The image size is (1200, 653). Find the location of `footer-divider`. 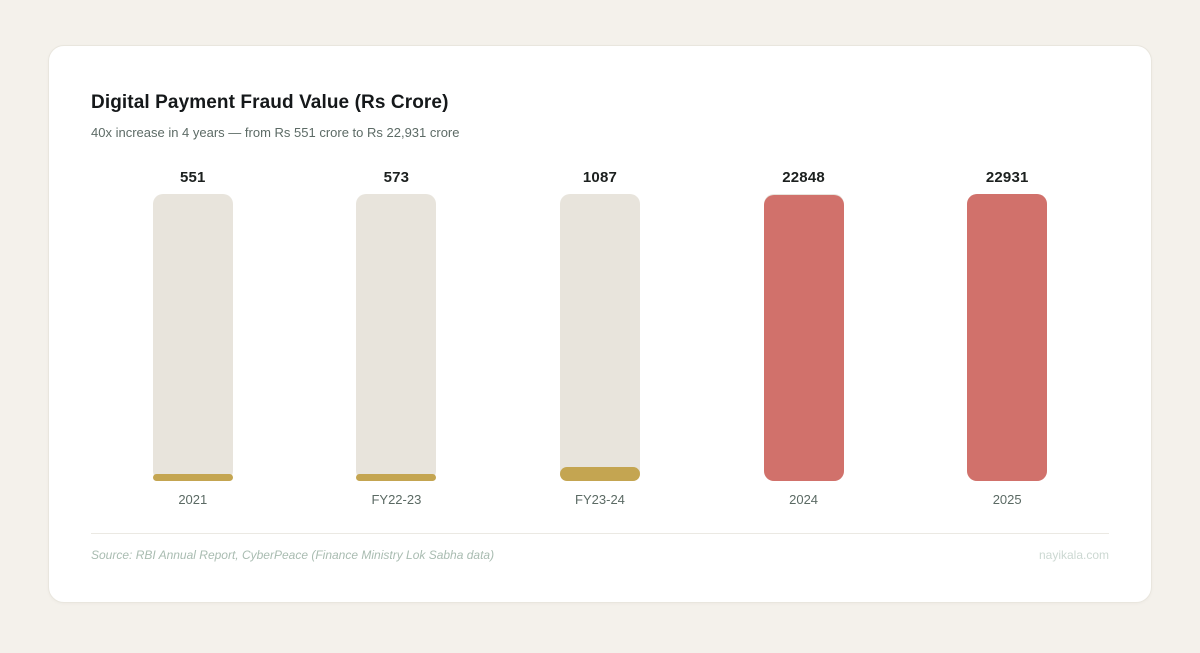

footer-divider is located at coordinates (600, 533).